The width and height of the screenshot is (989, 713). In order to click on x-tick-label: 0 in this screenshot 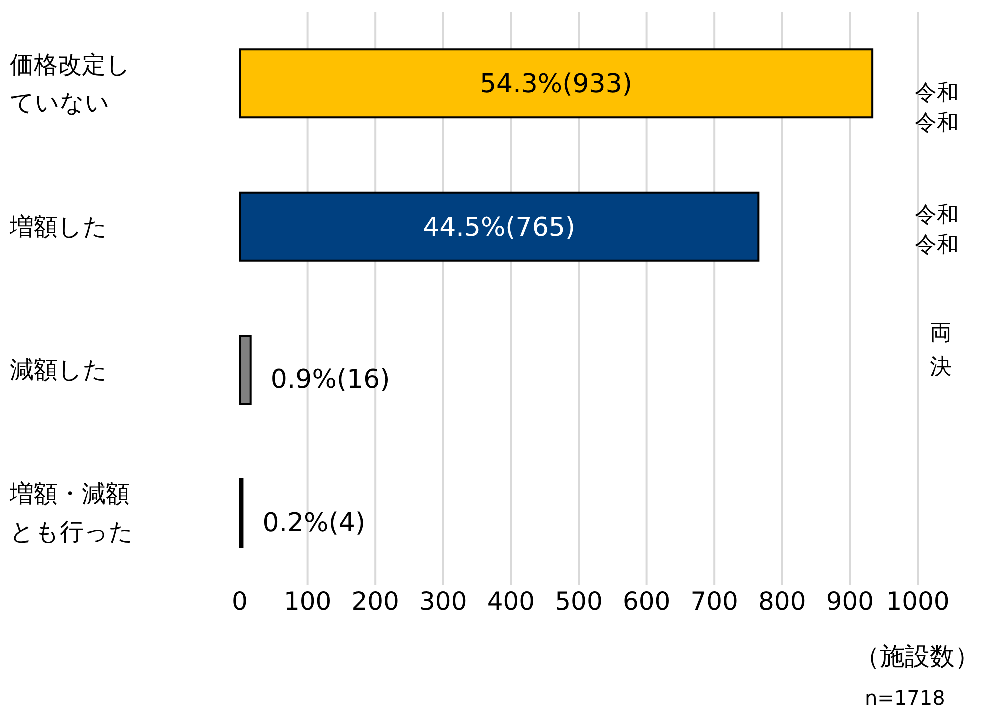, I will do `click(240, 601)`.